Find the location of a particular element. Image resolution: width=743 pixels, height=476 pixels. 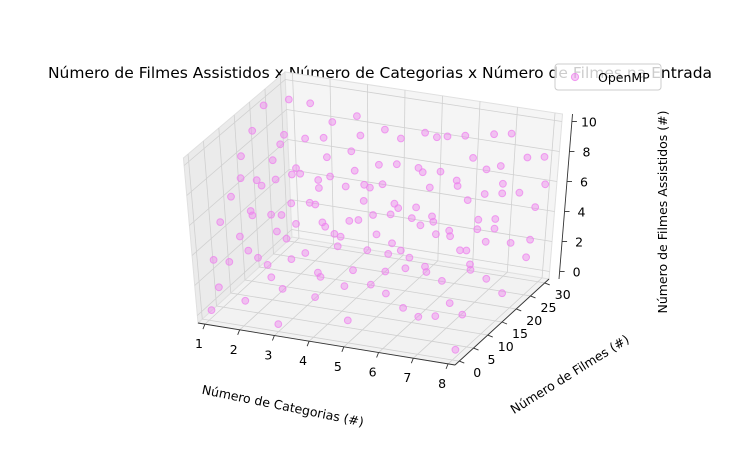

y-tick-label: 10 is located at coordinates (506, 346).